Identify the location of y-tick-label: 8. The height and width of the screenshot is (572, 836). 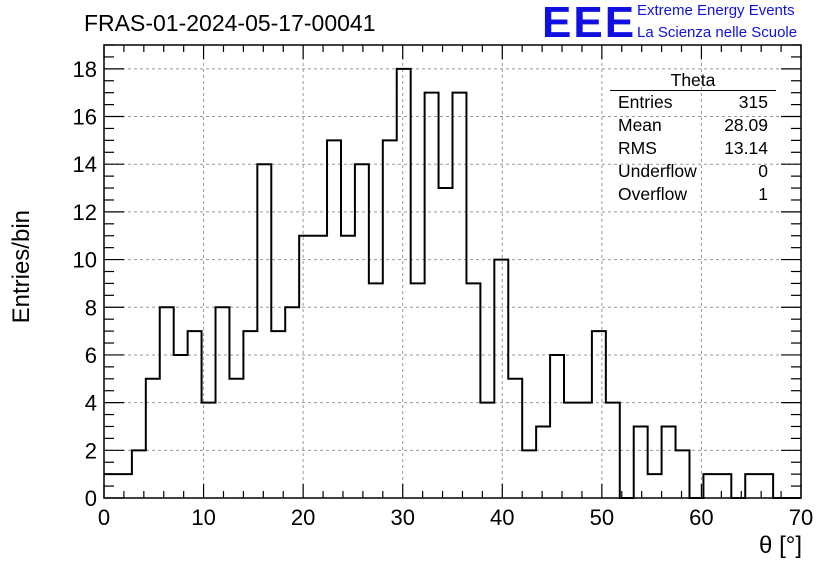
(91, 307).